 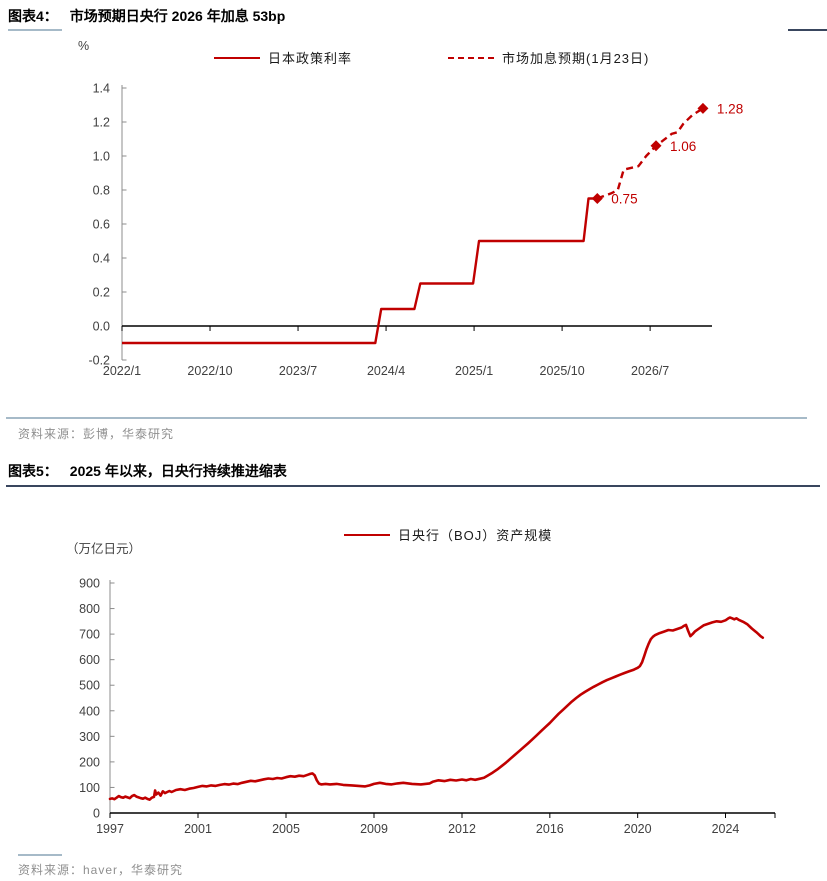 I want to click on svg-text: 2024, so click(x=726, y=829).